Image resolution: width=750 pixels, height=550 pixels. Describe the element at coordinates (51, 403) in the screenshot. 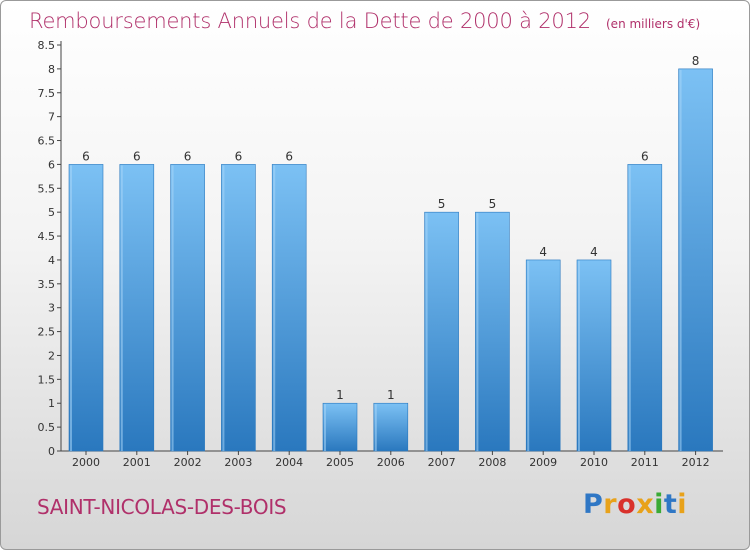

I see `y-tick-label: 1` at that location.